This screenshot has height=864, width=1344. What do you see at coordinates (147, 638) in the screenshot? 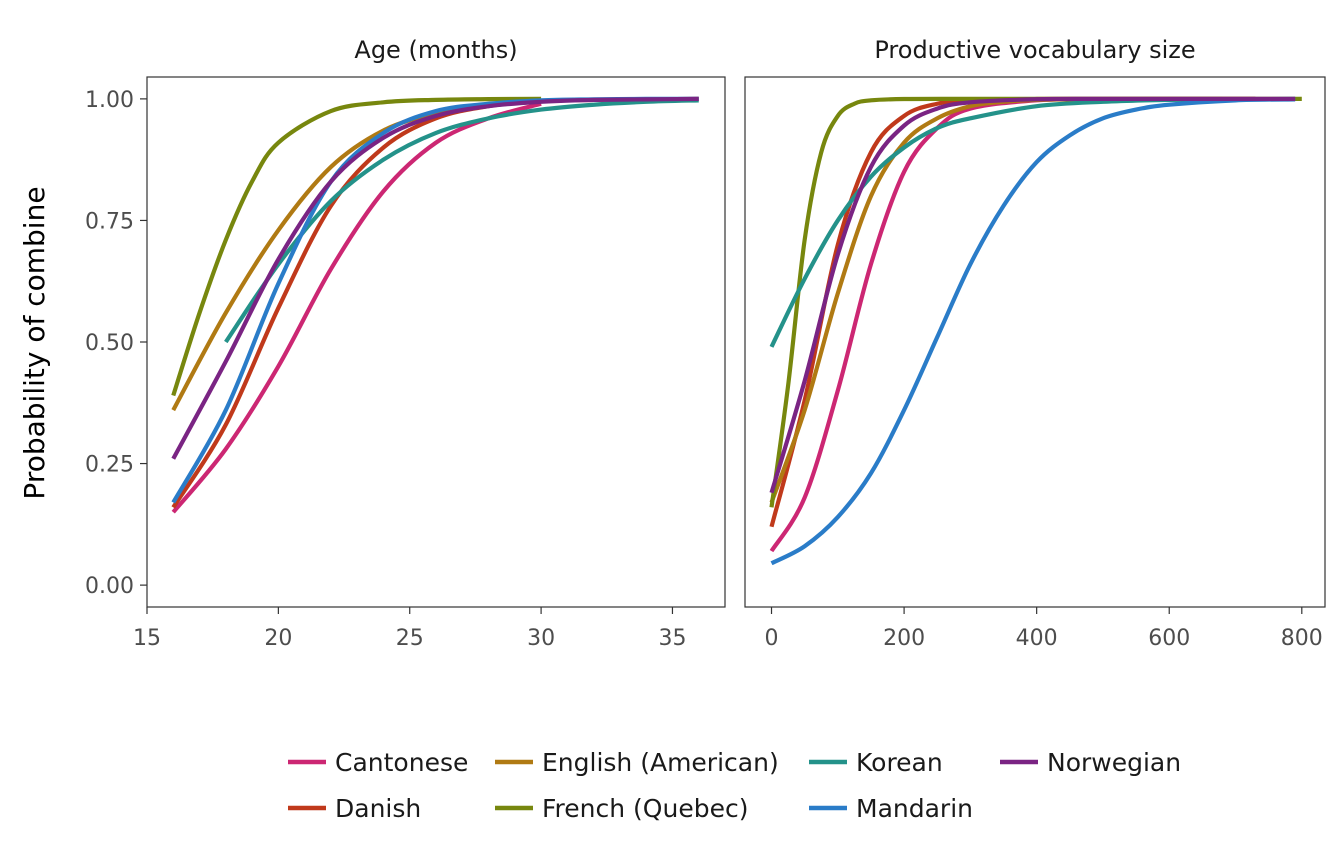
I see `x-tick-label-left: 15` at bounding box center [147, 638].